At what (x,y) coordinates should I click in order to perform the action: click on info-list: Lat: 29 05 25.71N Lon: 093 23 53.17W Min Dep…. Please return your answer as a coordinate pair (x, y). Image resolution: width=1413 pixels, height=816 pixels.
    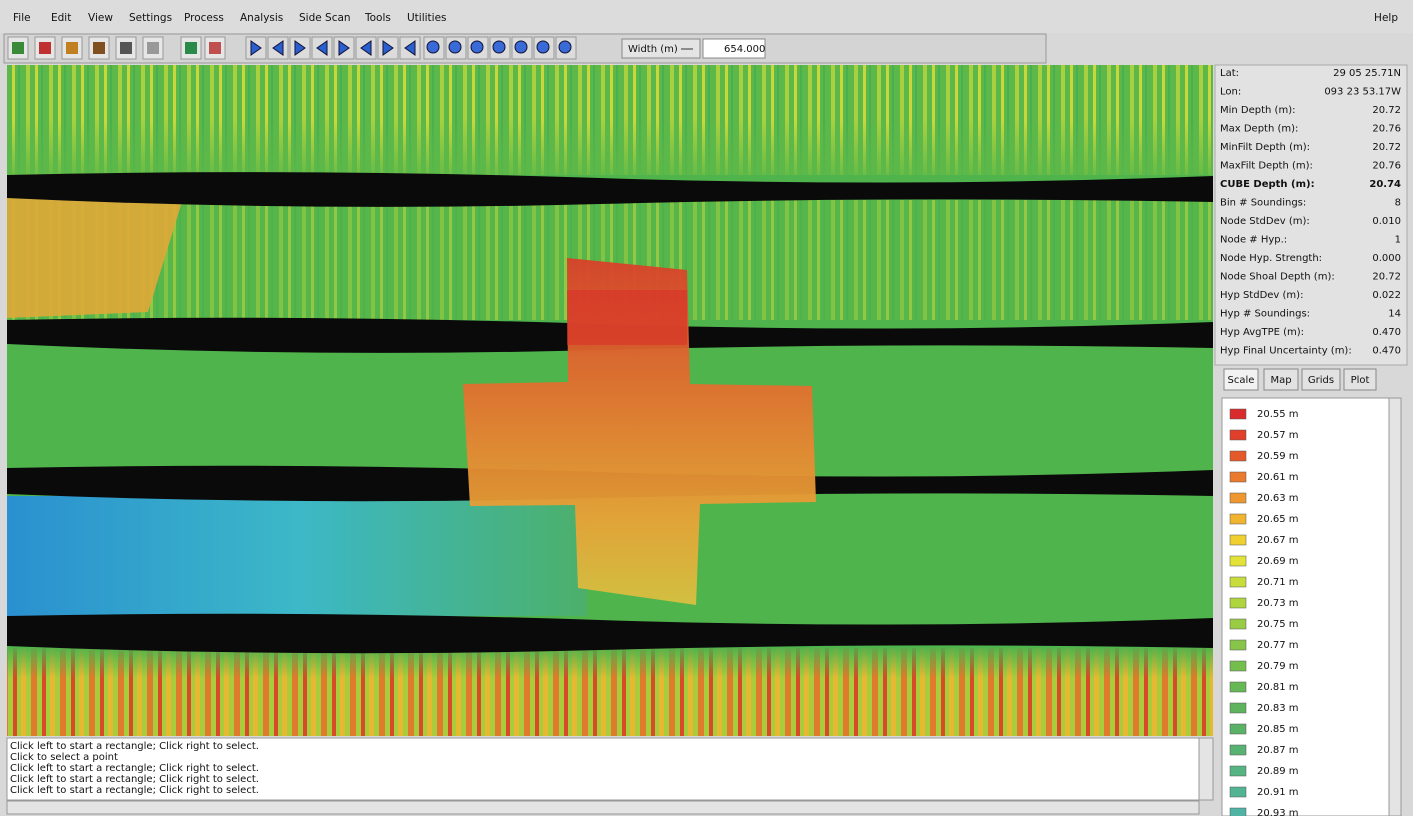
    Looking at the image, I should click on (1310, 212).